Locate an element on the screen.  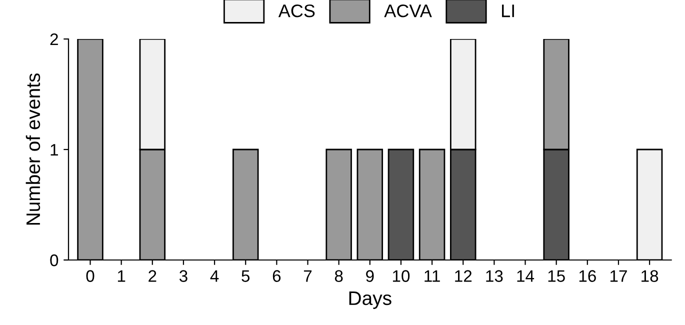
x-tick-label: 12 is located at coordinates (463, 276).